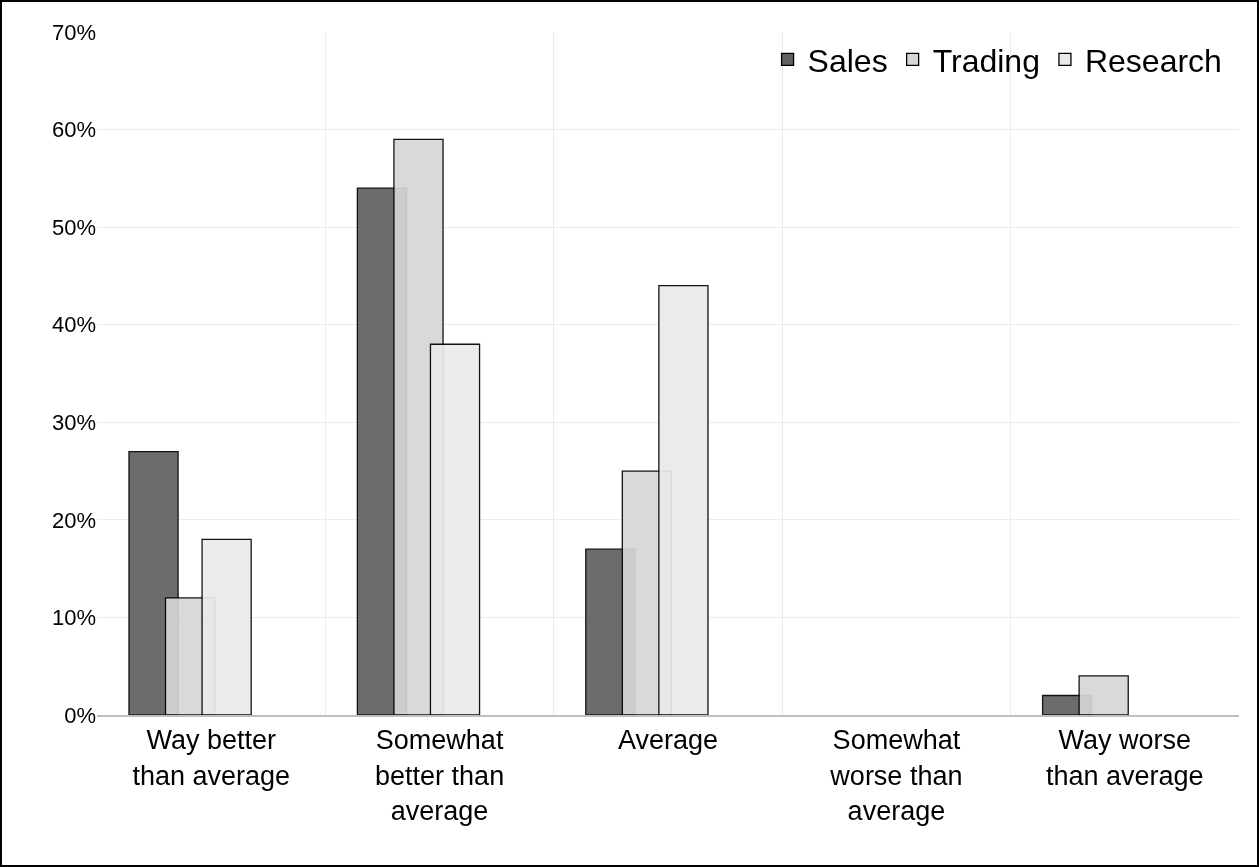  Describe the element at coordinates (73, 227) in the screenshot. I see `y-tick-label: 50%` at that location.